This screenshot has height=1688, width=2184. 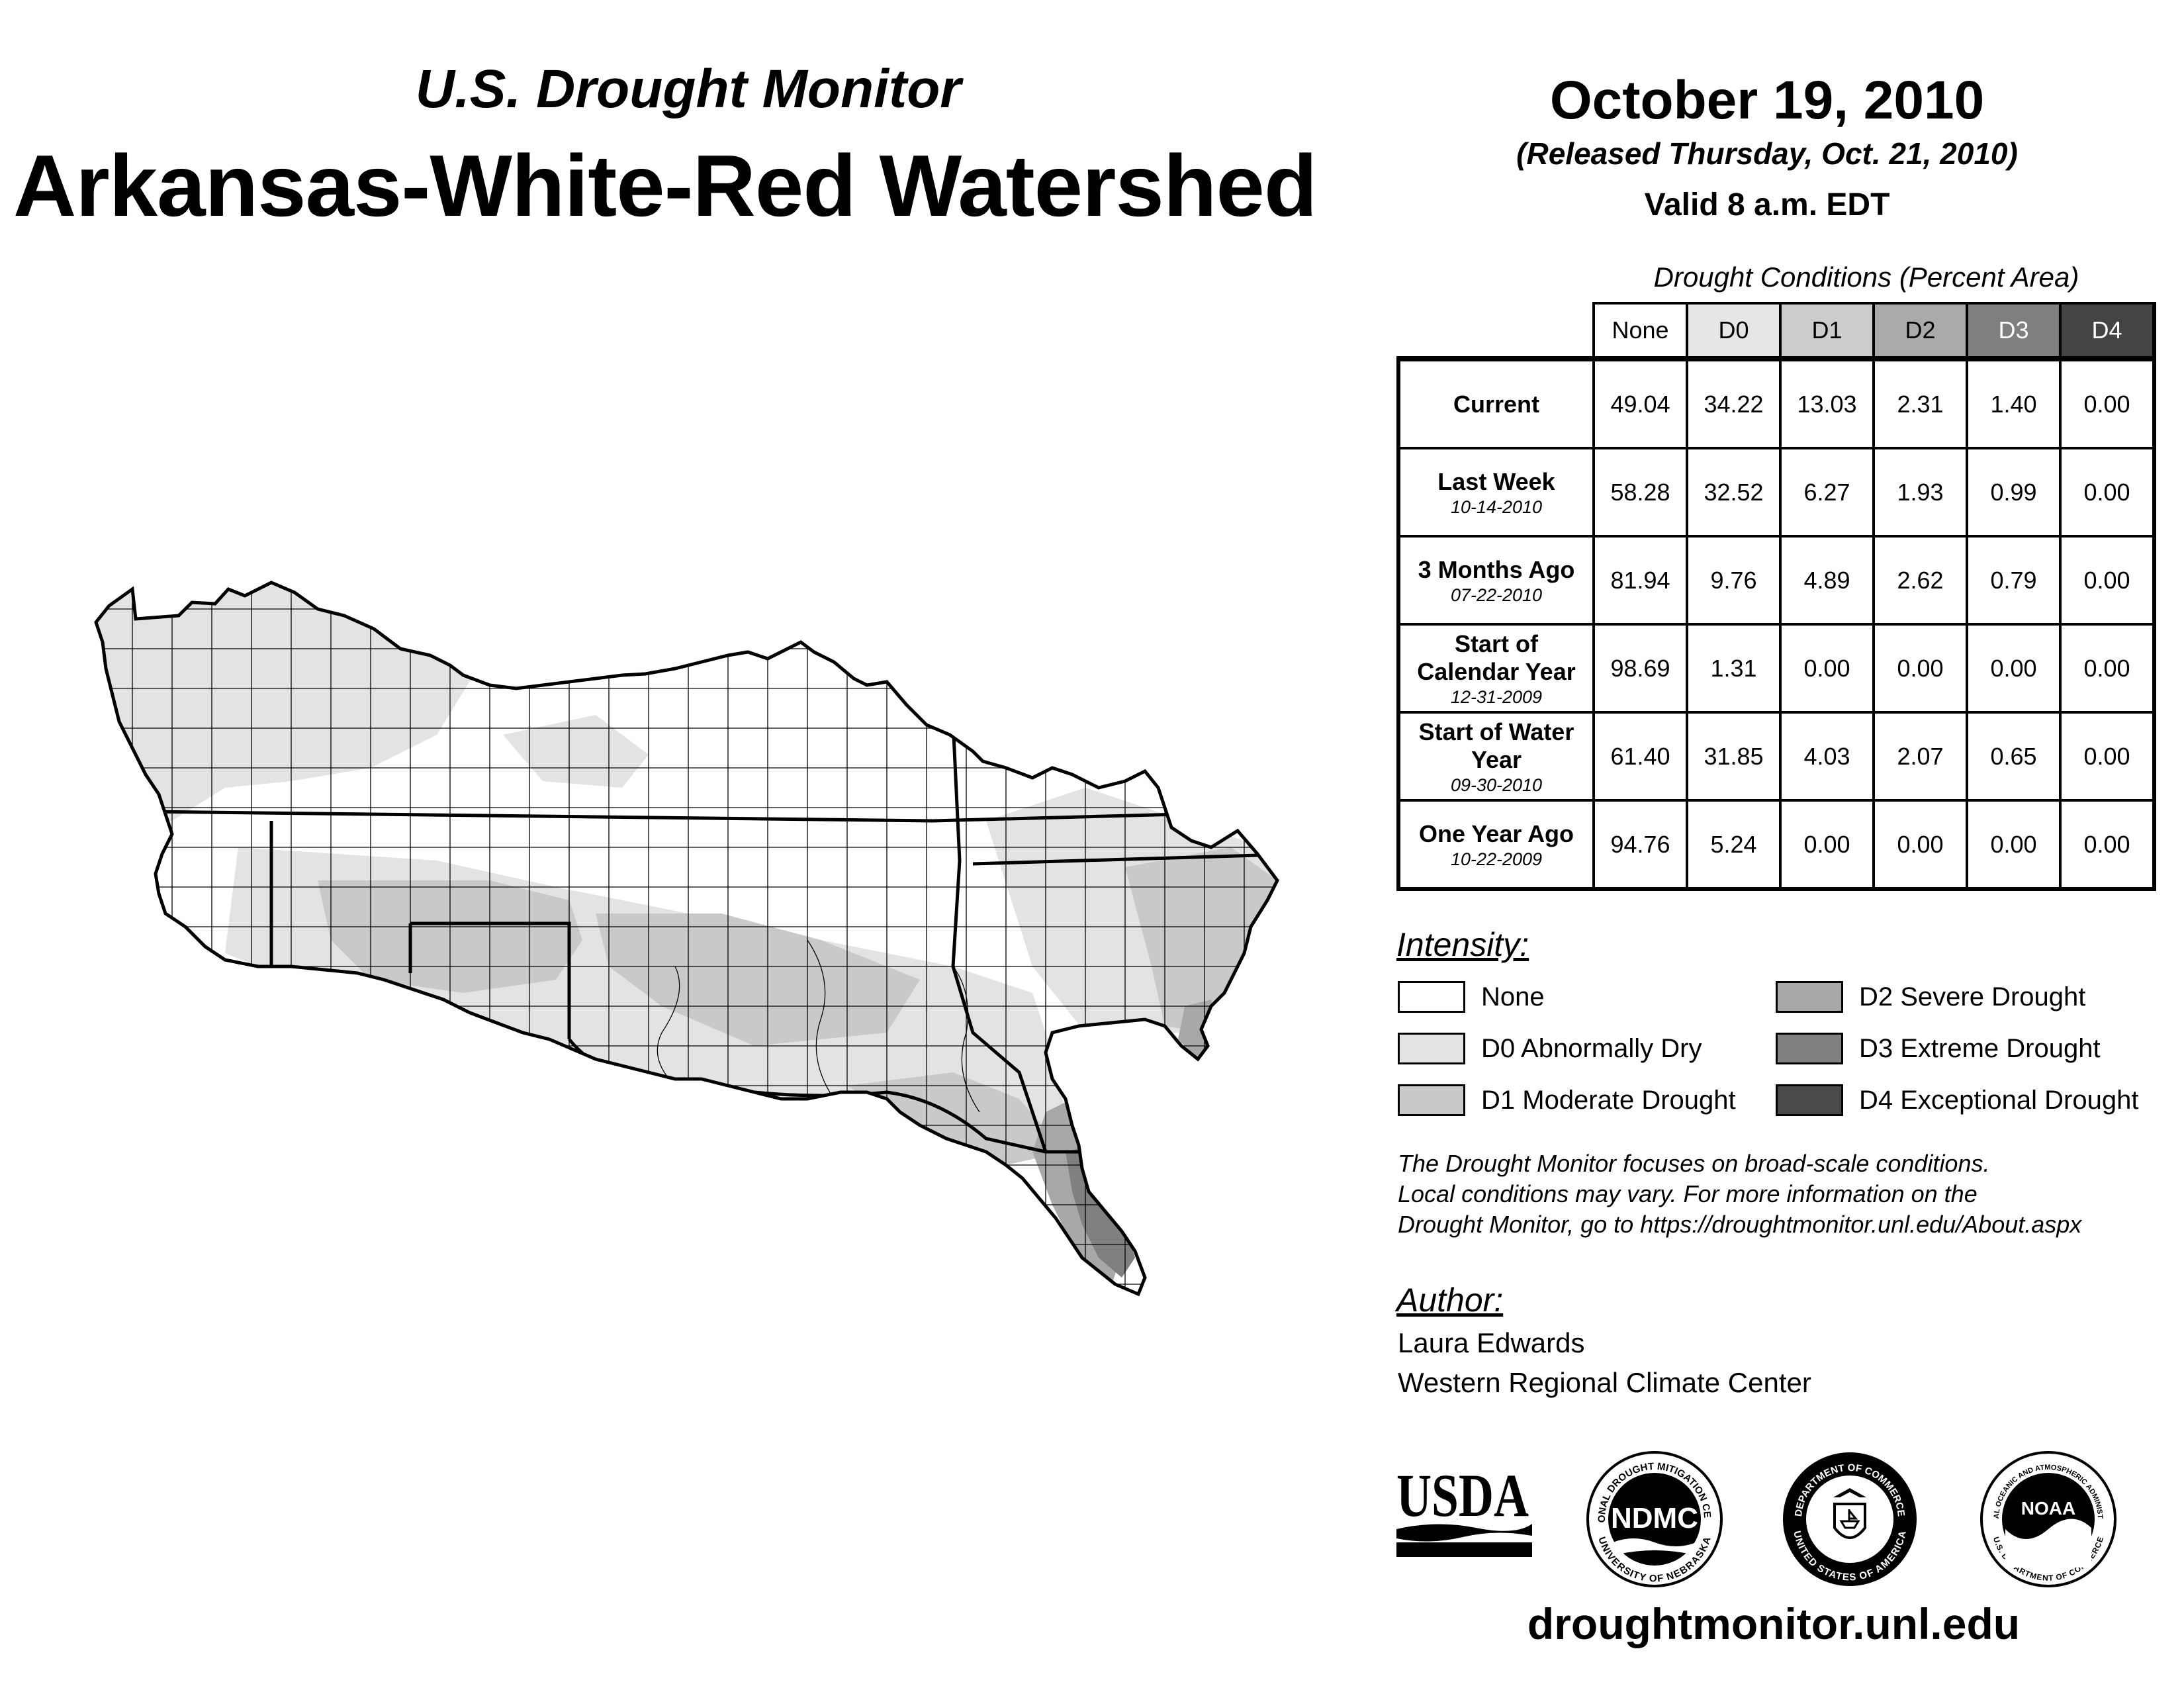 I want to click on valid-time: Valid 8 a.m. EDT, so click(x=1767, y=204).